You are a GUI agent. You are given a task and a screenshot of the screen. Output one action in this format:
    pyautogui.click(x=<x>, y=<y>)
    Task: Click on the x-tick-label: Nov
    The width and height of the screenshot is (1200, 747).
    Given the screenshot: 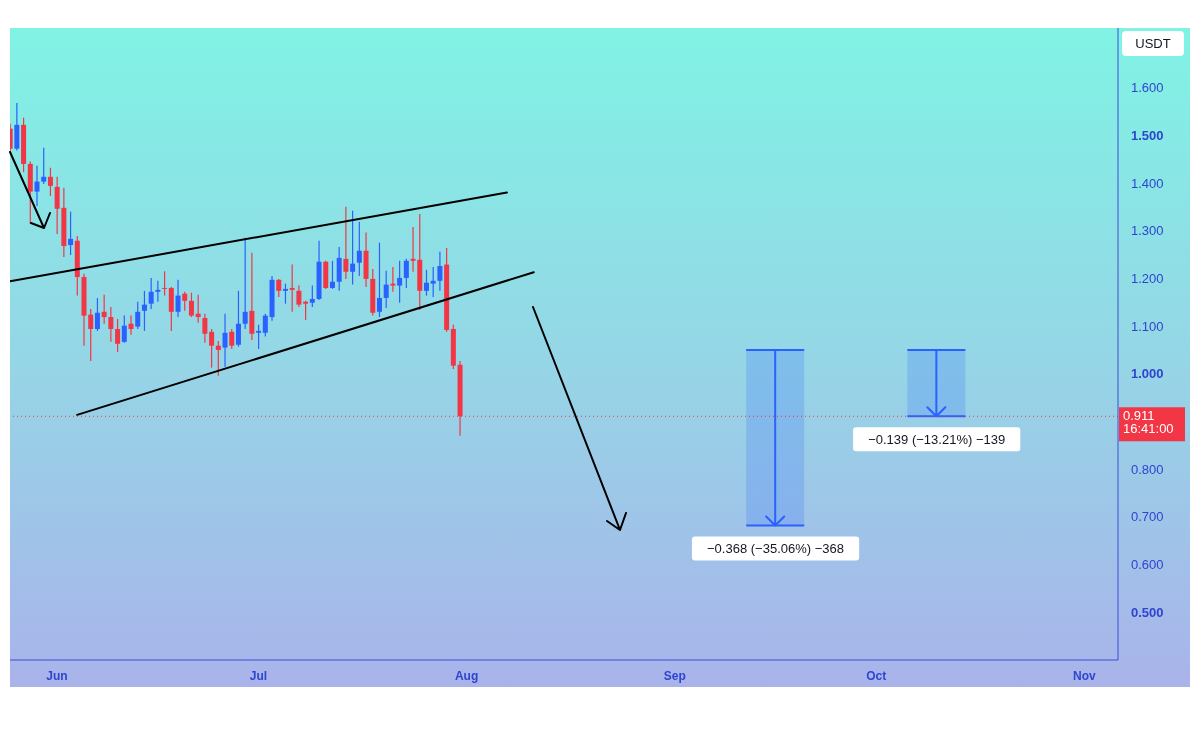 What is the action you would take?
    pyautogui.click(x=1085, y=676)
    